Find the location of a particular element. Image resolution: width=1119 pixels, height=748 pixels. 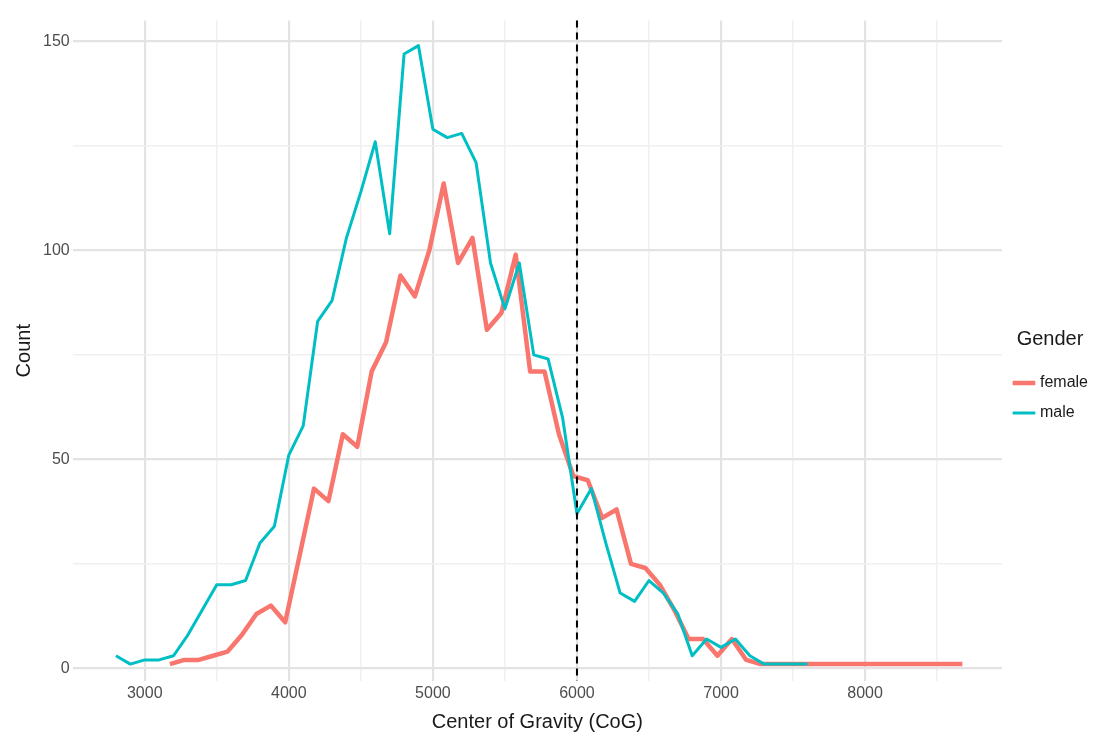

y-axis-title: Count is located at coordinates (22, 350).